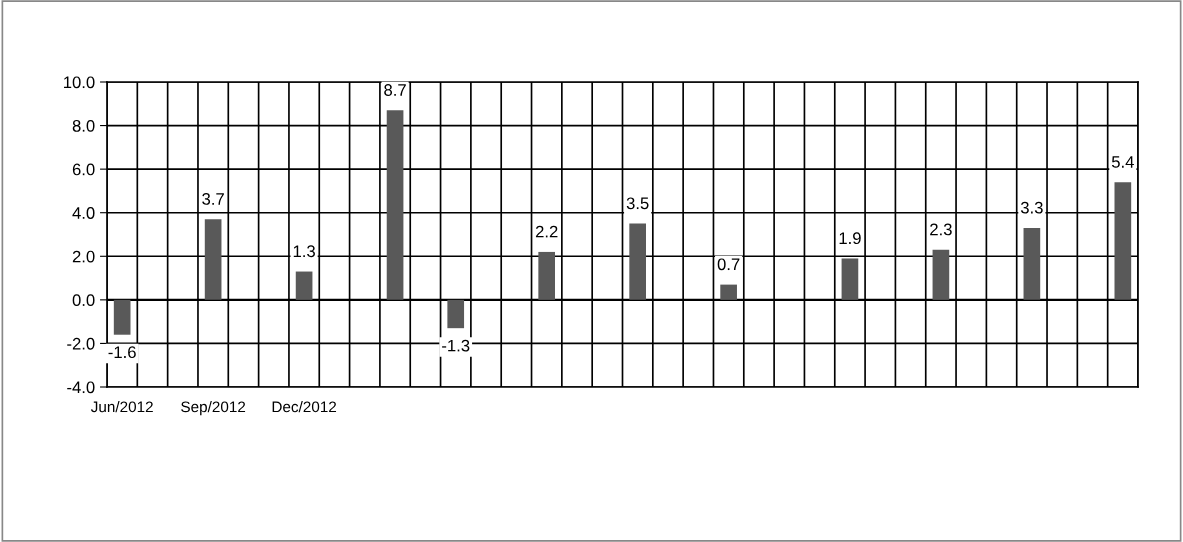 The width and height of the screenshot is (1183, 542). I want to click on y-tick-label: 0.0, so click(83, 300).